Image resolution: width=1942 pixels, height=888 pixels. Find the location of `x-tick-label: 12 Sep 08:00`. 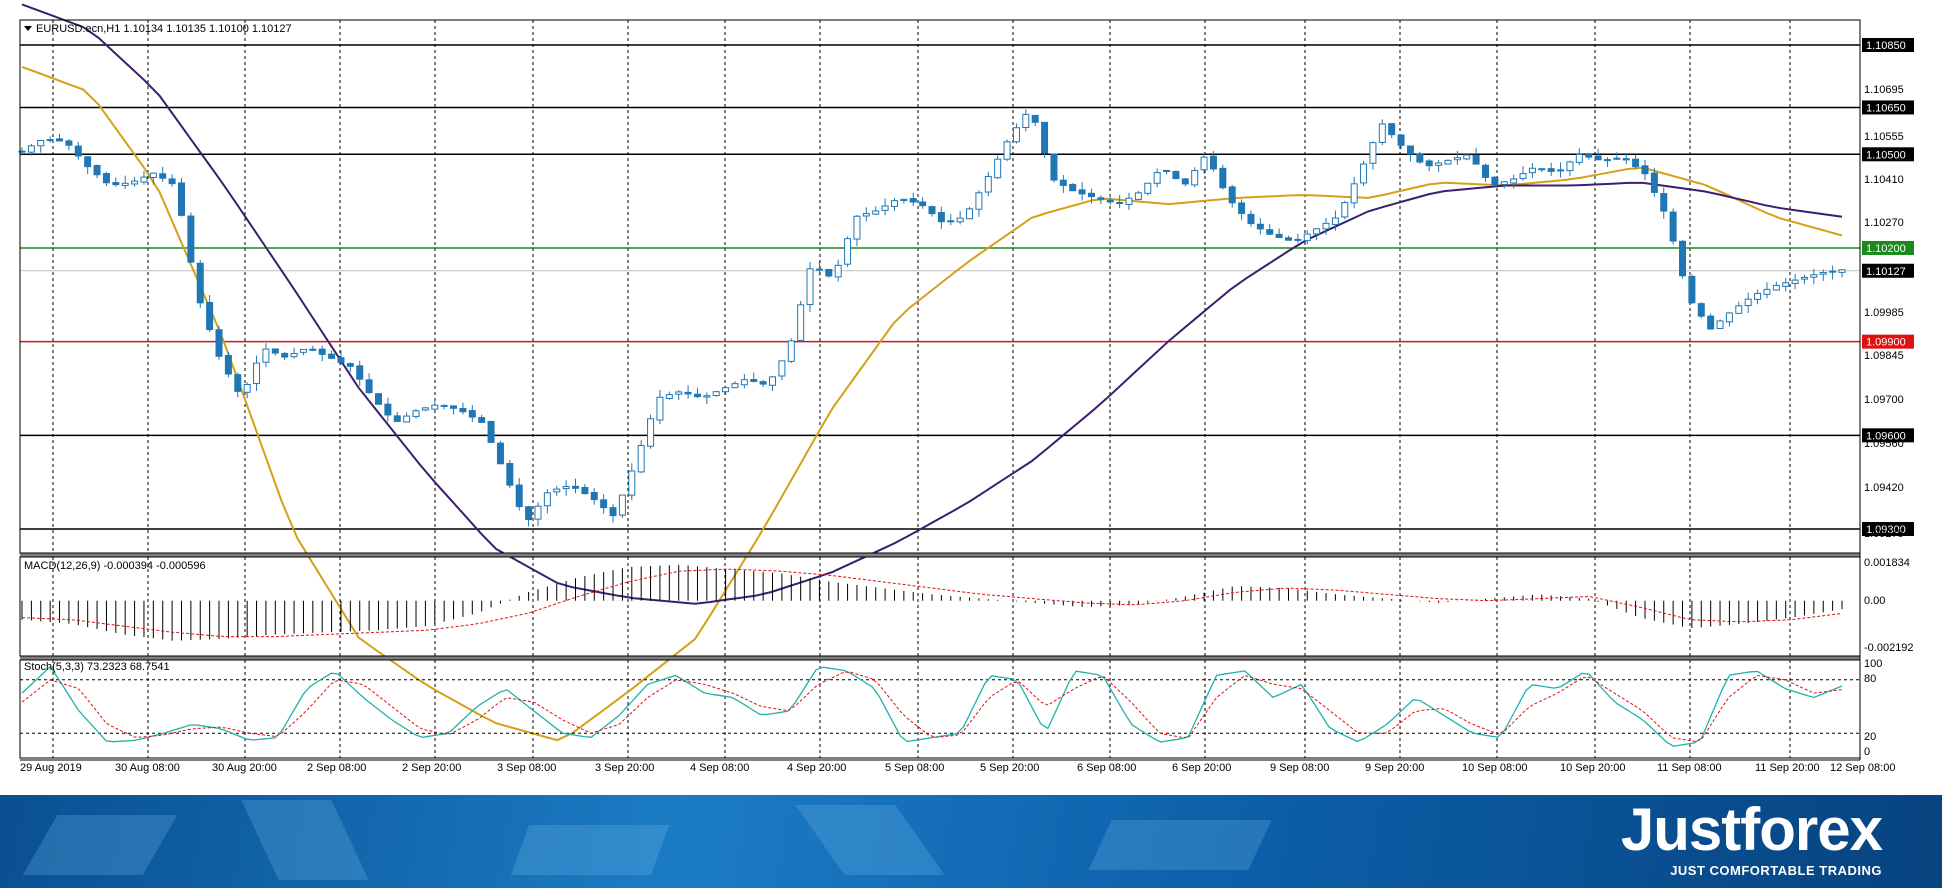

x-tick-label: 12 Sep 08:00 is located at coordinates (1862, 768).